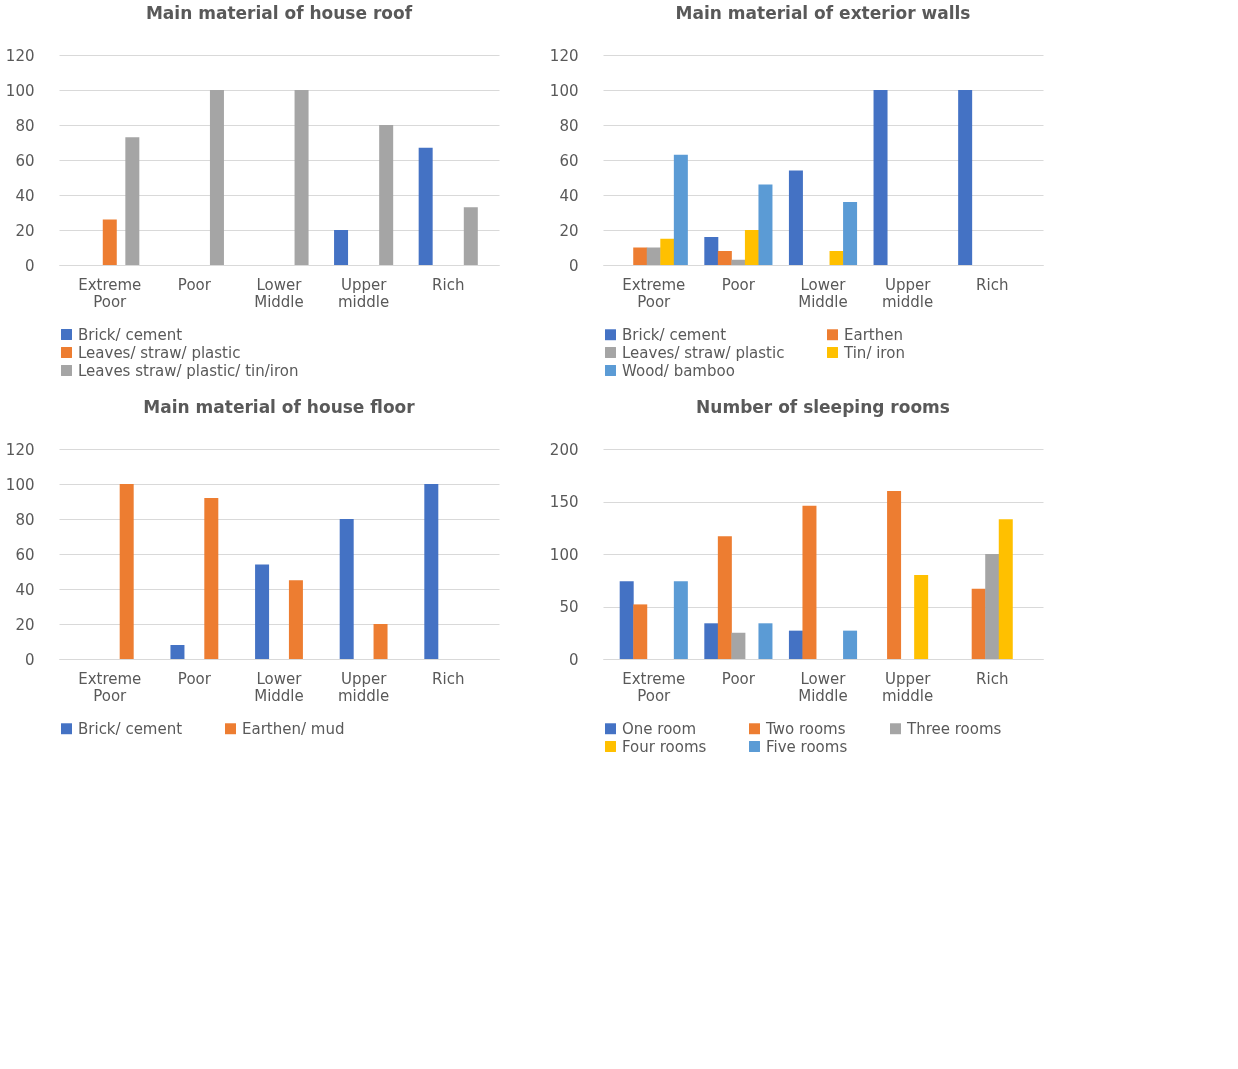 The image size is (1238, 1069). I want to click on legend-label: Tin/ iron, so click(874, 352).